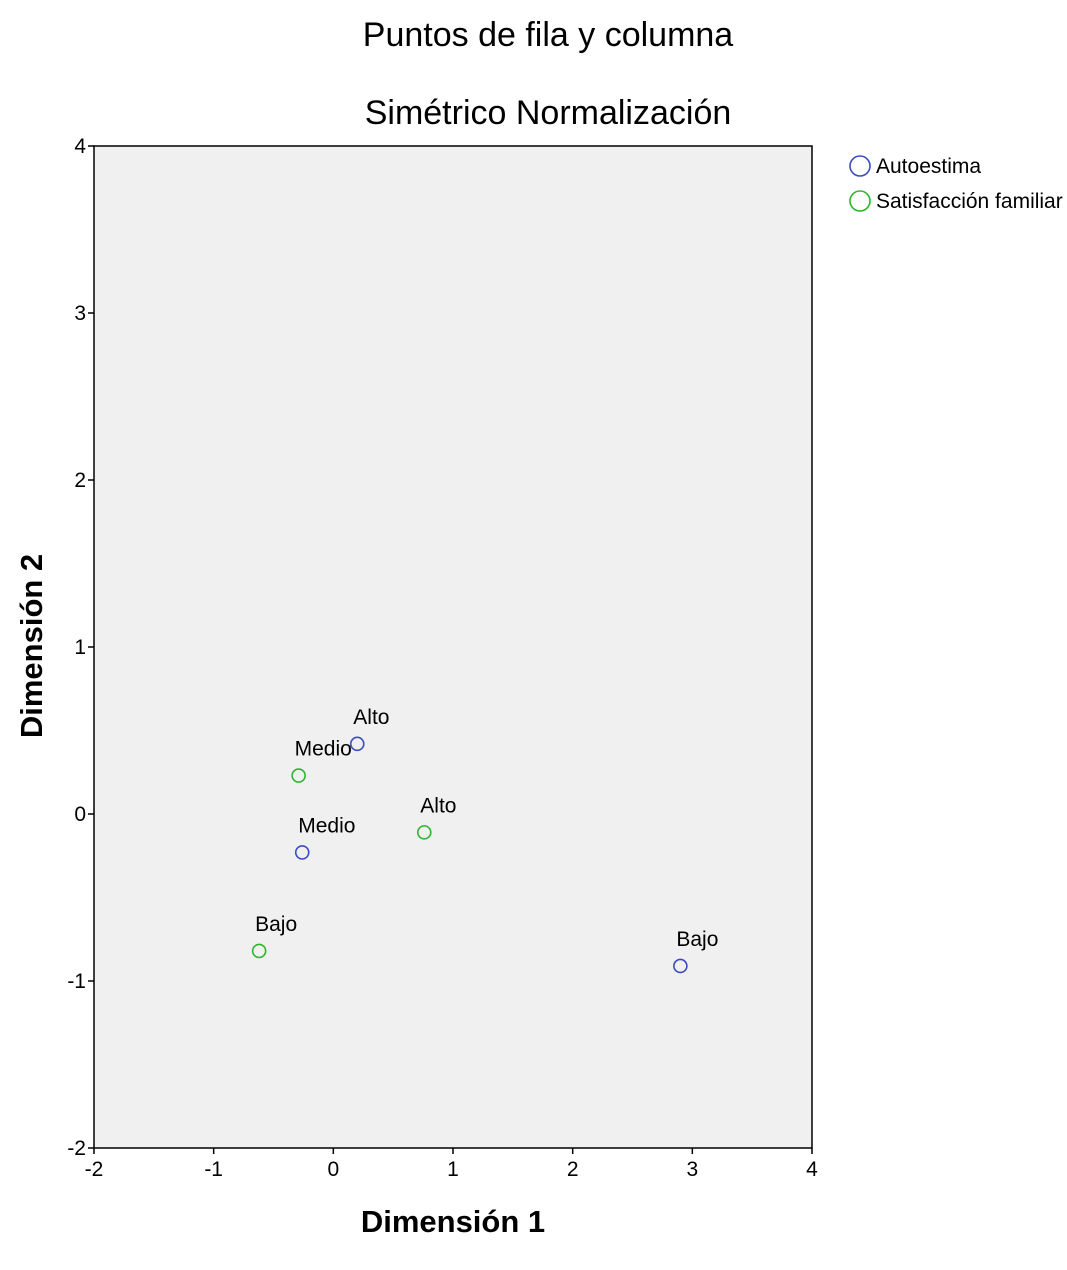 This screenshot has height=1270, width=1067. Describe the element at coordinates (548, 113) in the screenshot. I see `chart-subtitle: Simétrico Normalización` at that location.